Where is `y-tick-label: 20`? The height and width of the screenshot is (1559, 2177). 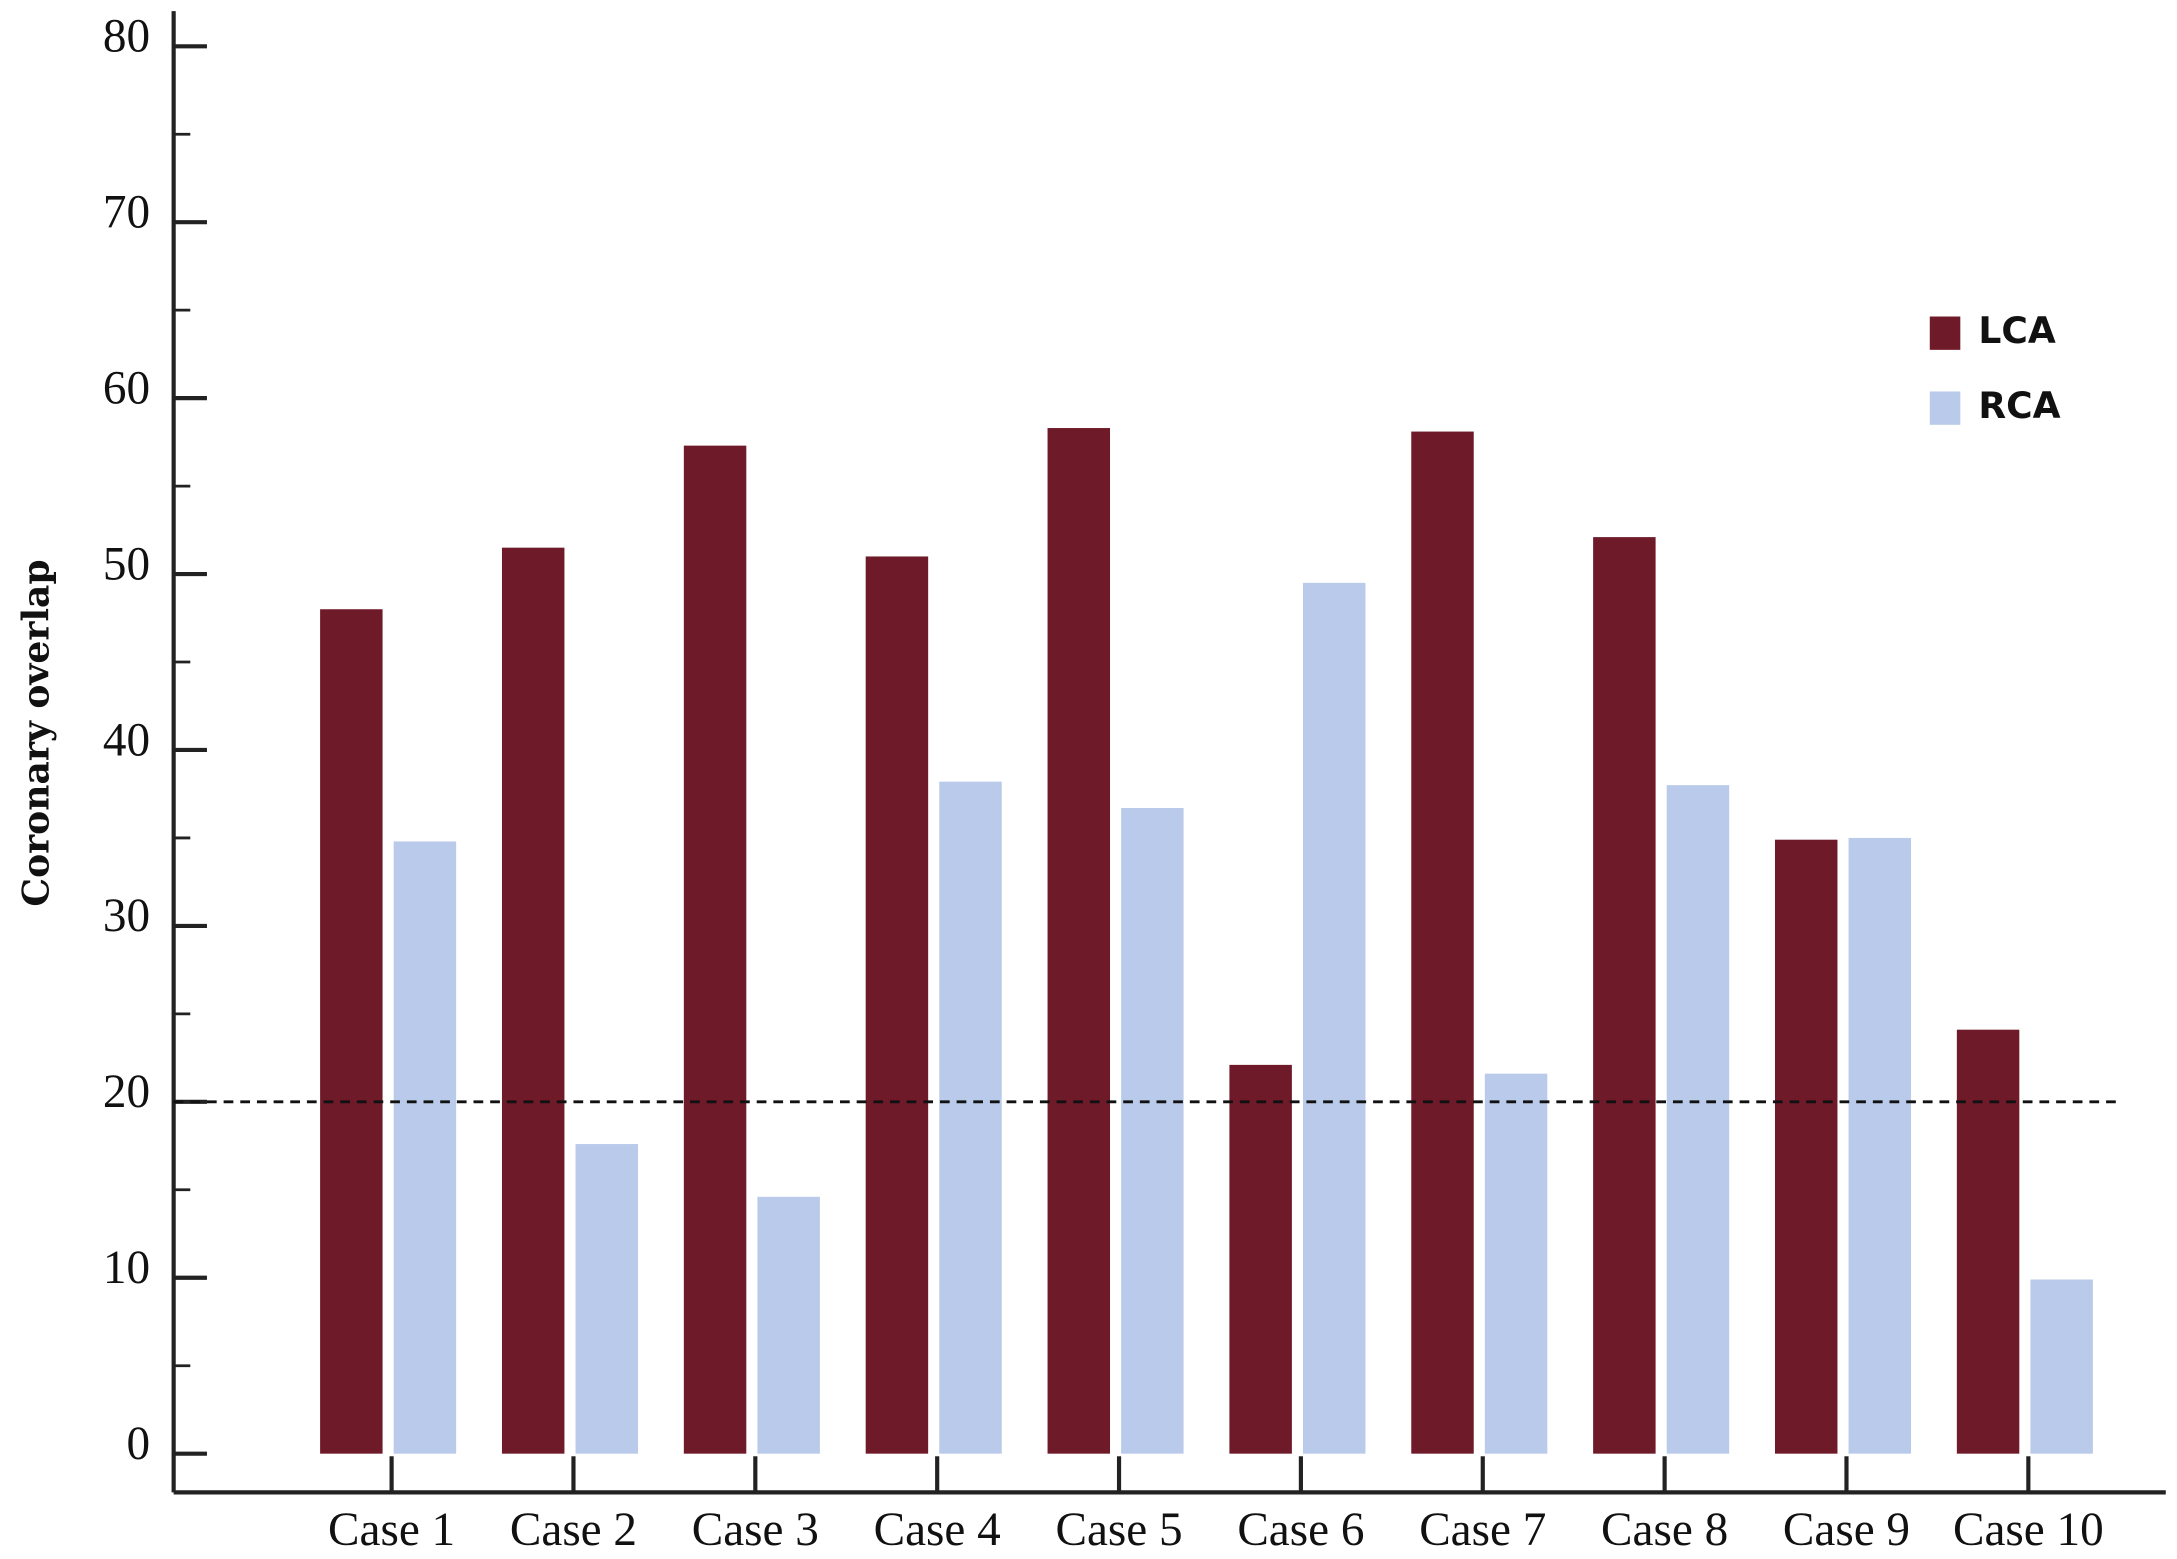
y-tick-label: 20 is located at coordinates (126, 1092).